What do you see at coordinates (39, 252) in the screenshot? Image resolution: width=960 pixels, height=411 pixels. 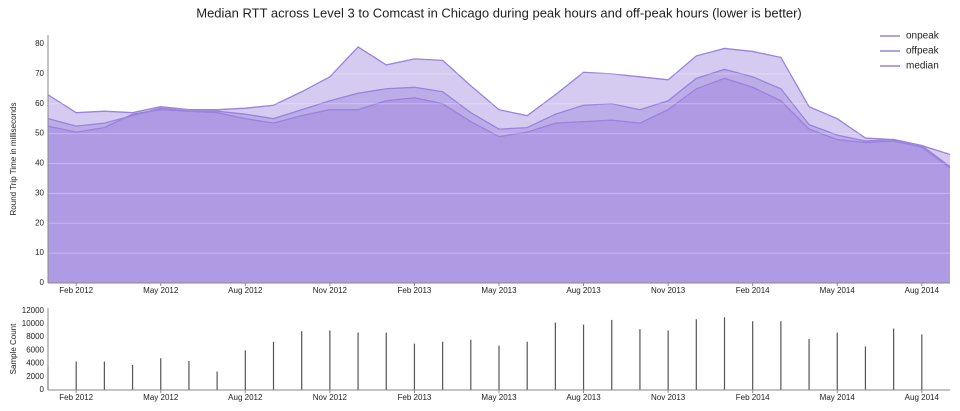 I see `y-tick-label: 10` at bounding box center [39, 252].